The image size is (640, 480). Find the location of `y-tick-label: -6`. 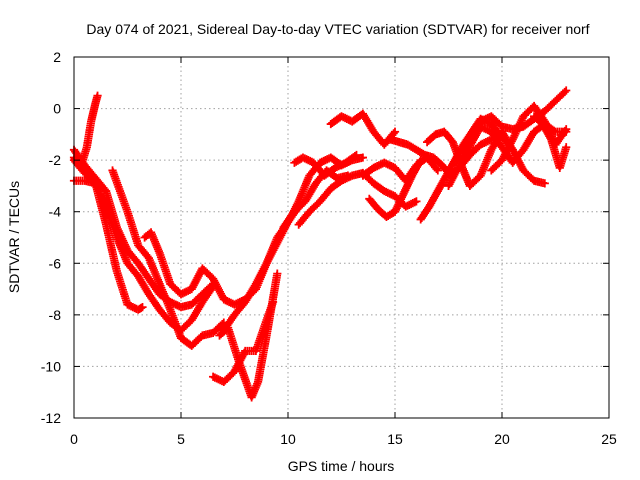

y-tick-label: -6 is located at coordinates (55, 263).